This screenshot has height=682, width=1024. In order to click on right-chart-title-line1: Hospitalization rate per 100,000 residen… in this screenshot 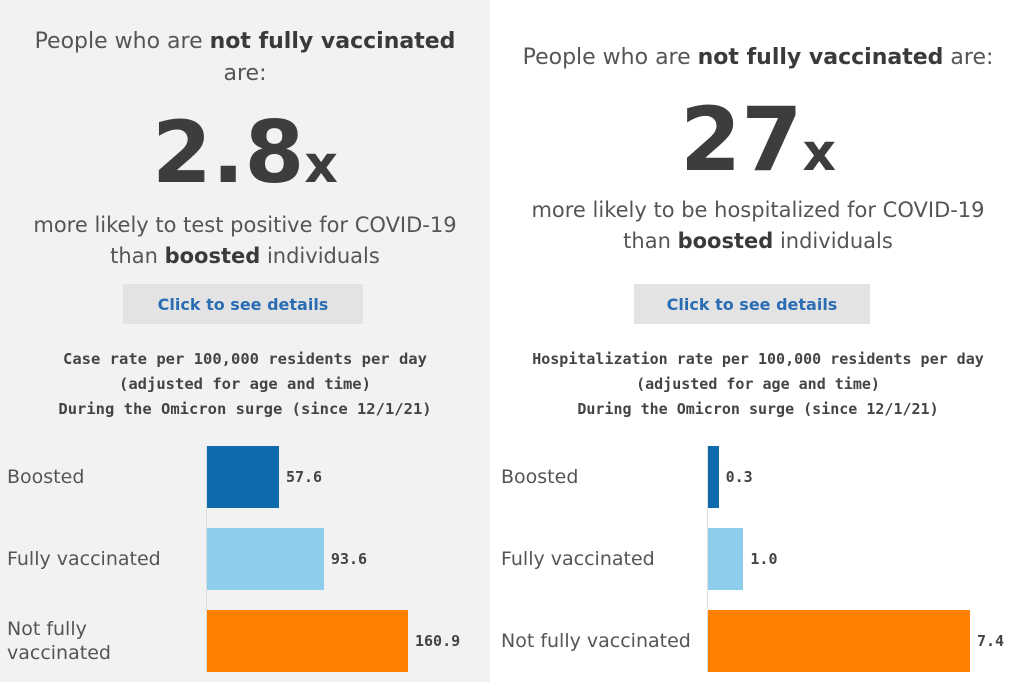, I will do `click(758, 359)`.